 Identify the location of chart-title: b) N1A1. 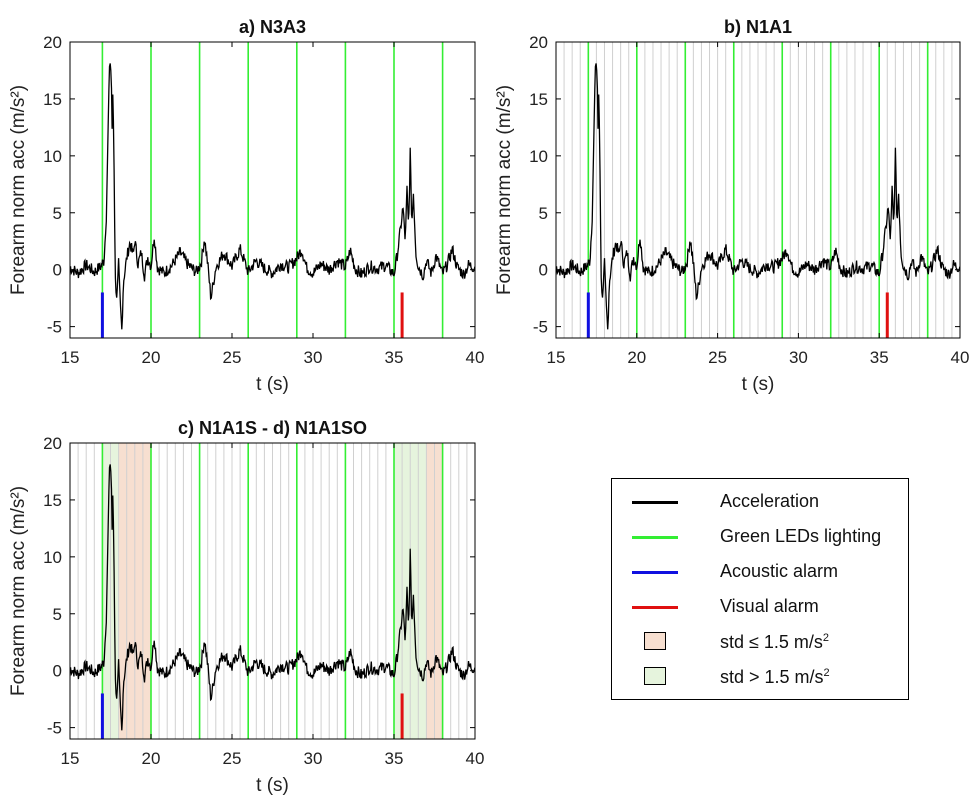
(758, 27).